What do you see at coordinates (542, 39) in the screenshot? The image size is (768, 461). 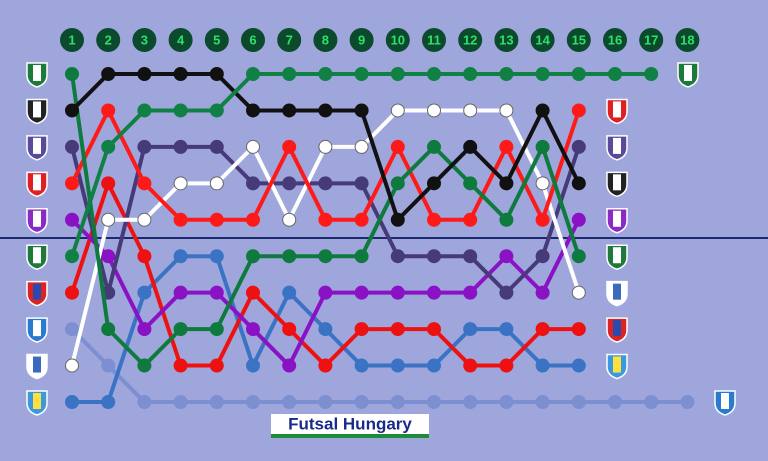 I see `x-tick-label: 14` at bounding box center [542, 39].